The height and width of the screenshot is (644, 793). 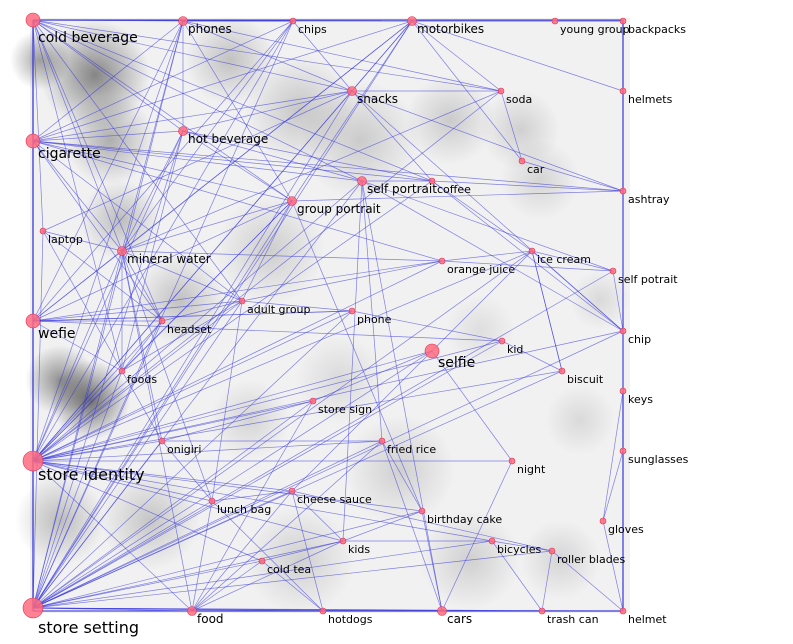 What do you see at coordinates (626, 529) in the screenshot?
I see `node-label-gloves: gloves` at bounding box center [626, 529].